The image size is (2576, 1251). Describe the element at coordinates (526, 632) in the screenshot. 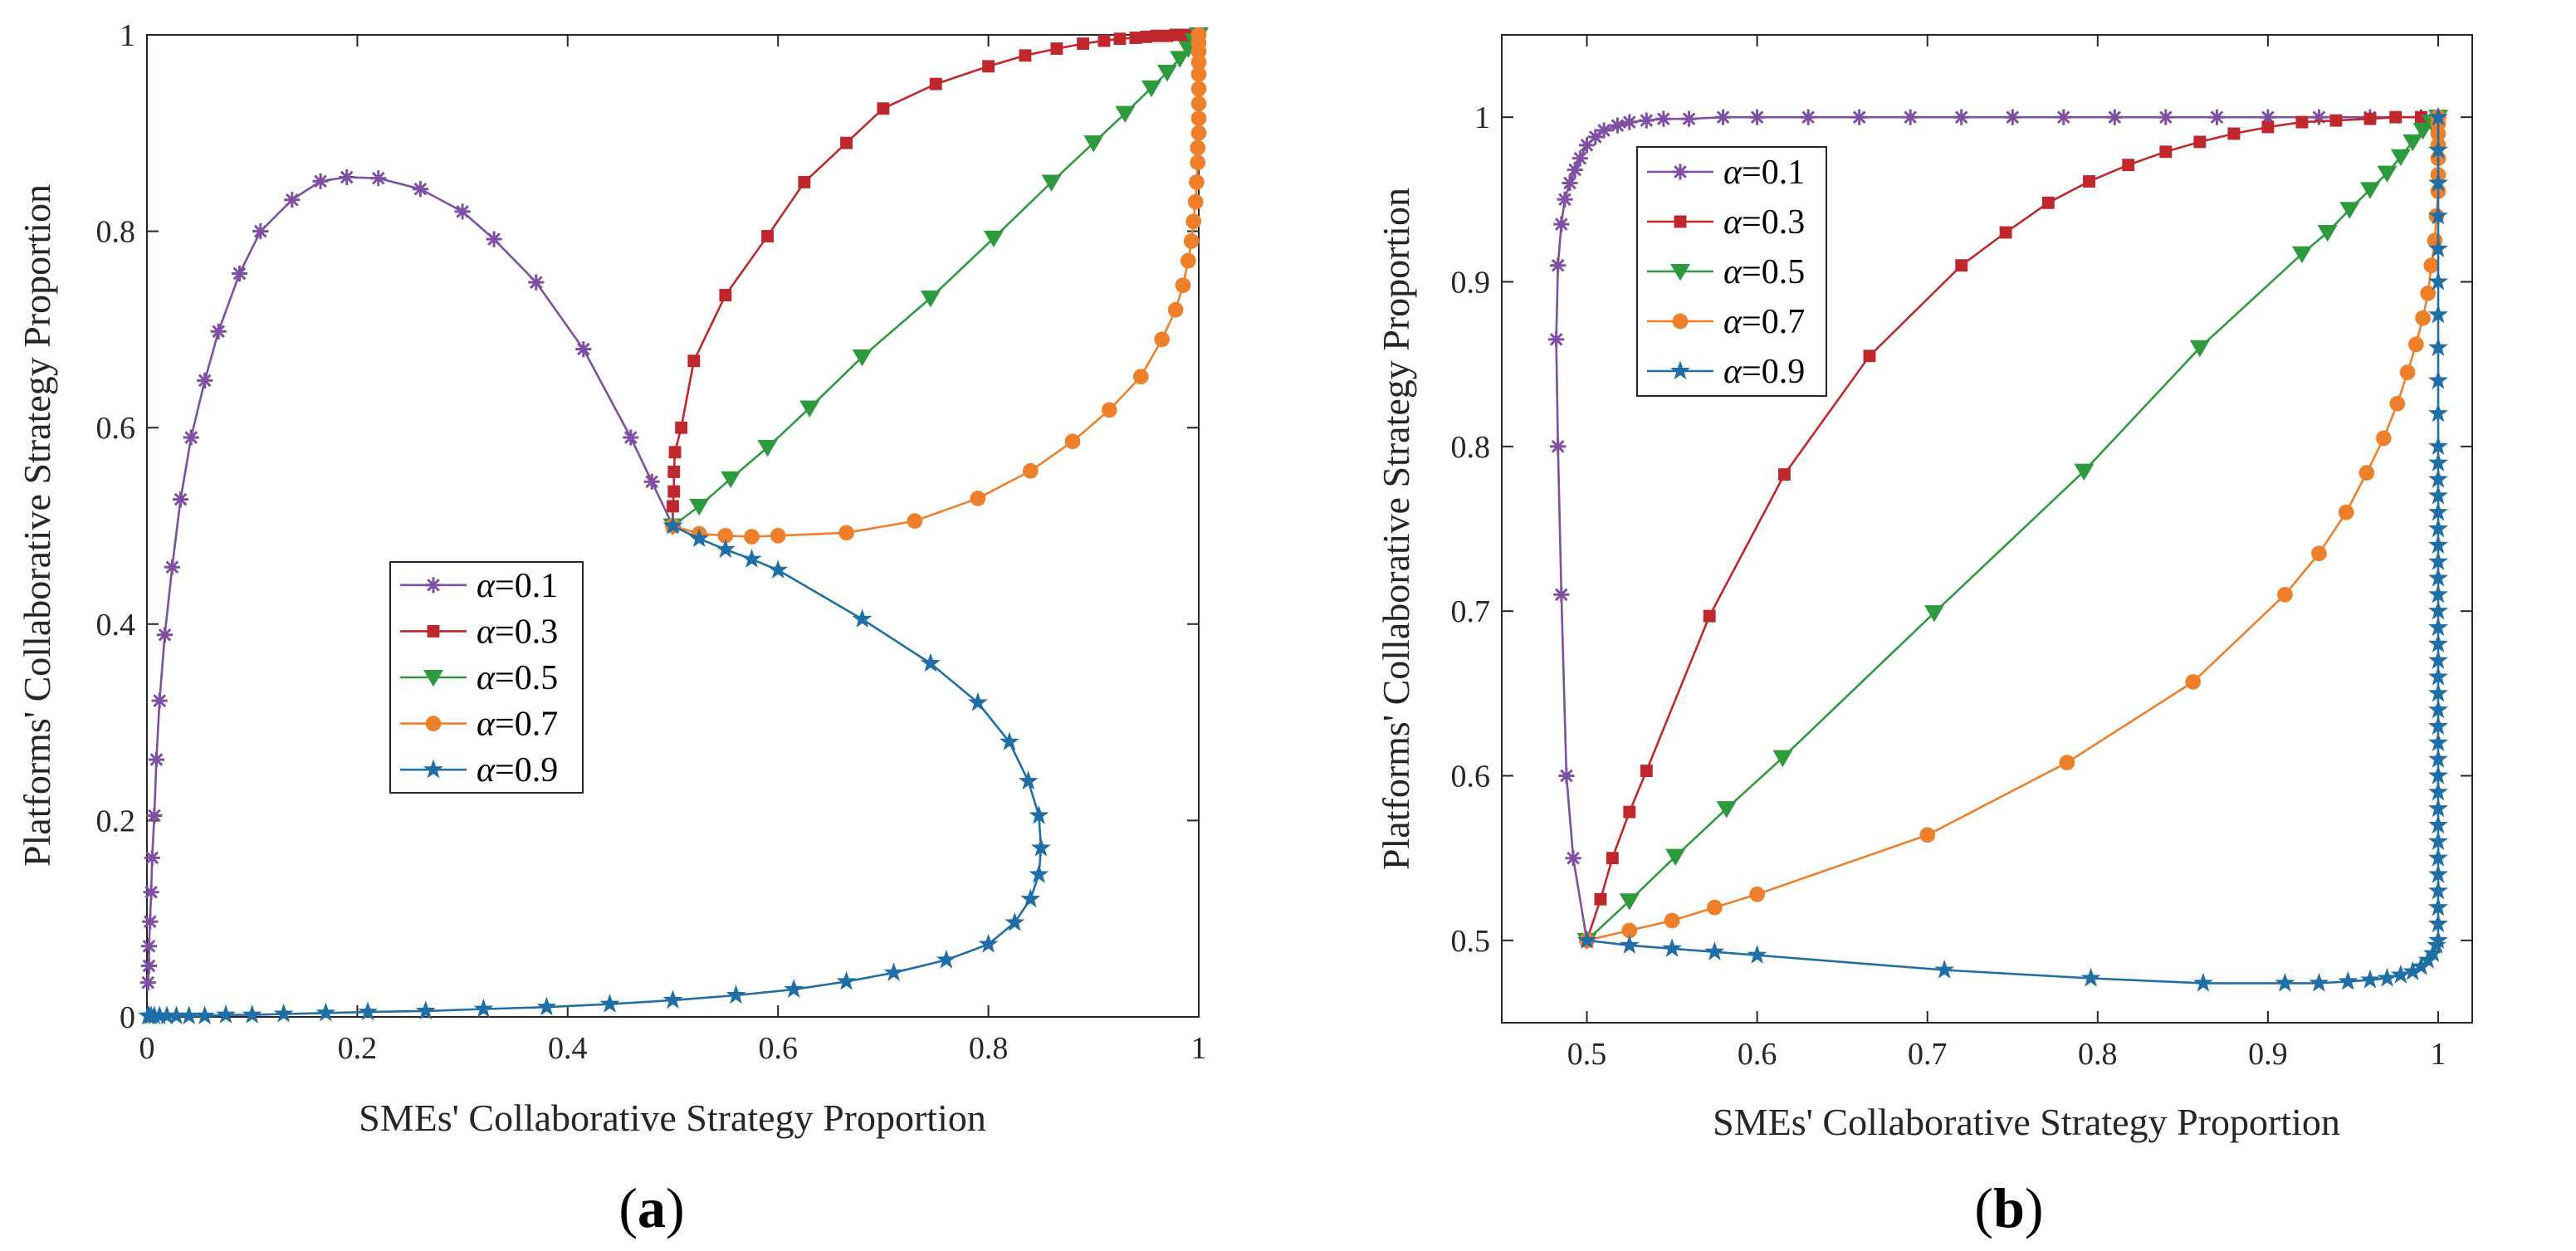

I see `legend-value-a-a03: =0.3` at that location.